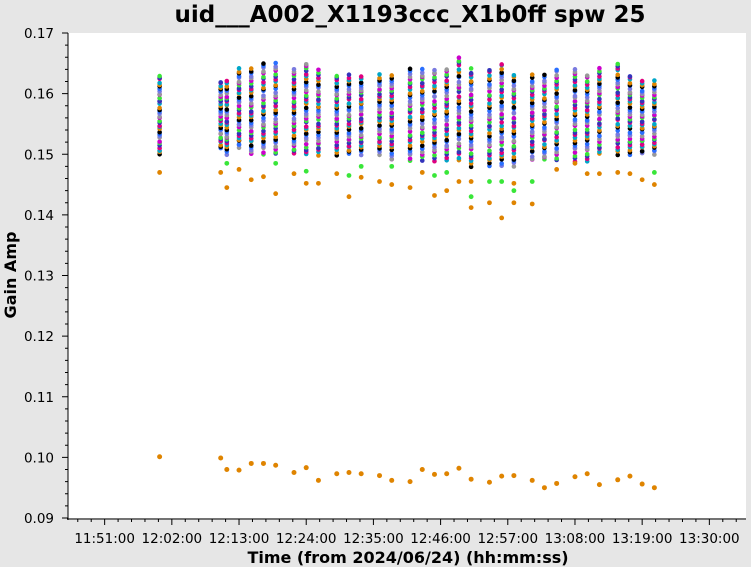  I want to click on x-tick-label: 11:51:00, so click(104, 539).